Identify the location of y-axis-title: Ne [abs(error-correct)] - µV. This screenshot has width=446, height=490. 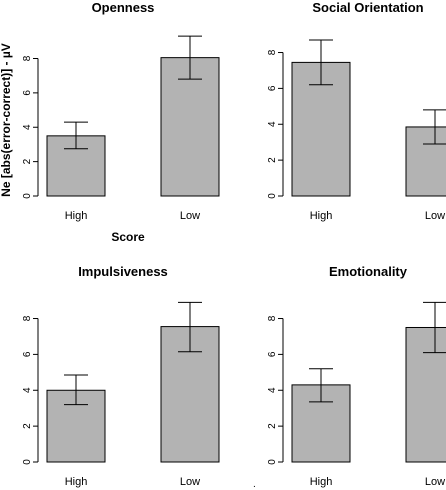
(6, 120).